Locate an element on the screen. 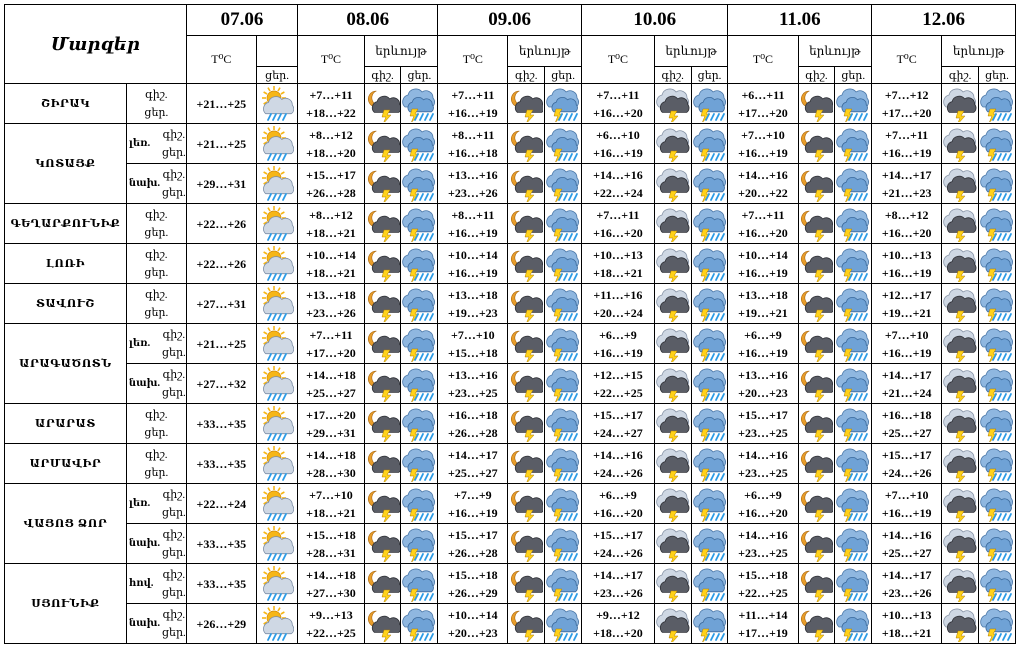 The width and height of the screenshot is (1016, 667). temp-label: T⁰C is located at coordinates (618, 59).